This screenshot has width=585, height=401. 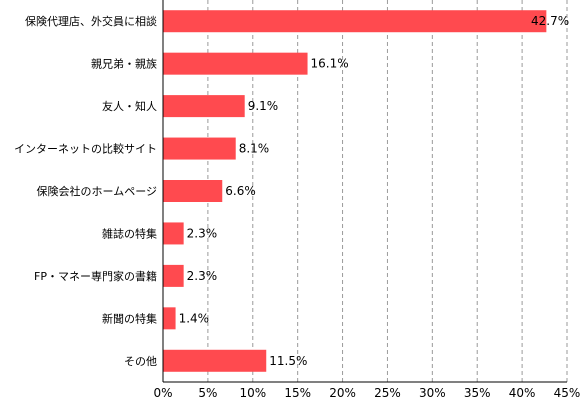 I want to click on data-label-7: 2.3%, so click(x=202, y=276).